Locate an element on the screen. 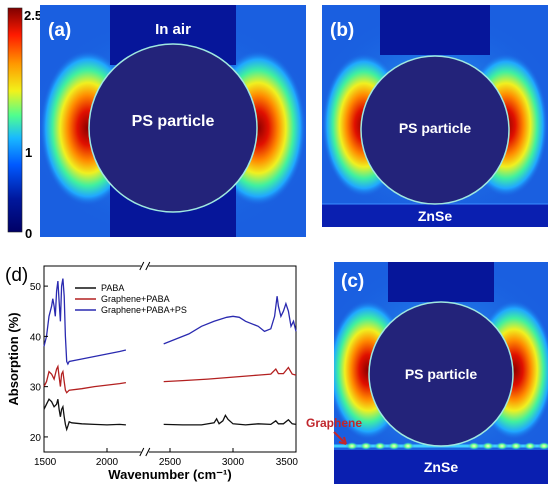 The height and width of the screenshot is (486, 550). panel-c-particle is located at coordinates (441, 374).